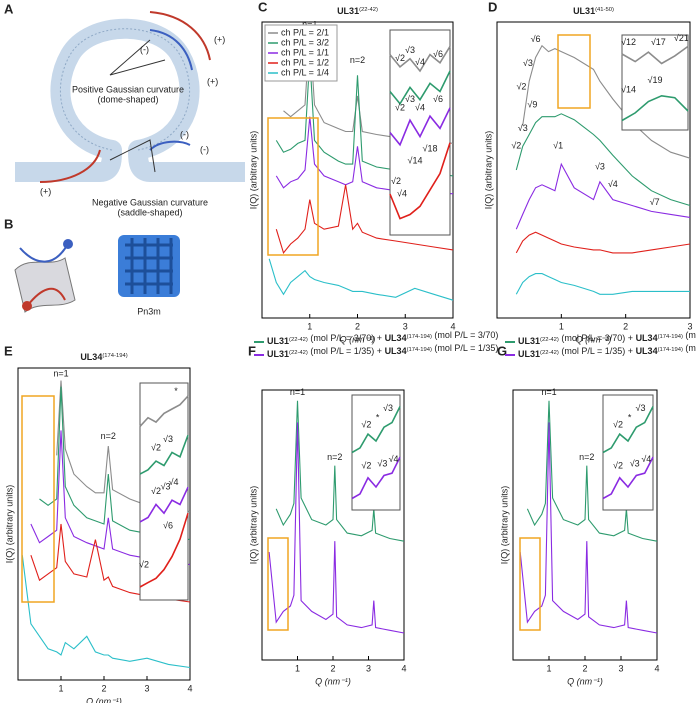 The image size is (696, 708). What do you see at coordinates (628, 42) in the screenshot?
I see `peak-label: √12` at bounding box center [628, 42].